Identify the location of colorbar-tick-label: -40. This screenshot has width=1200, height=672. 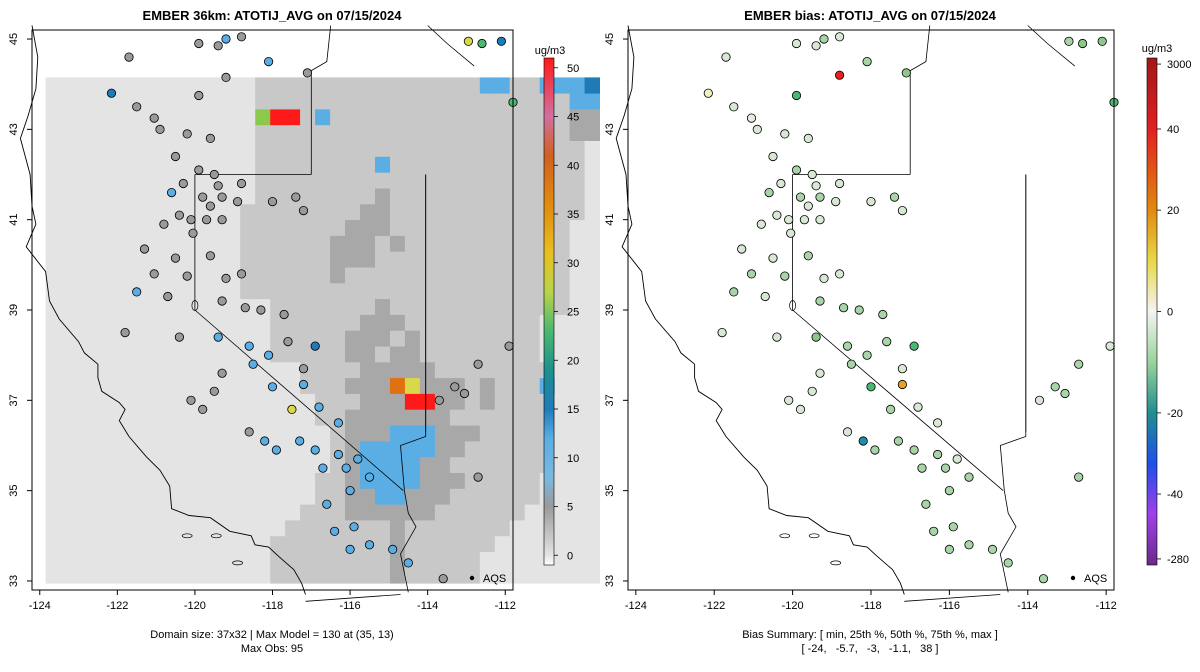
(1175, 495).